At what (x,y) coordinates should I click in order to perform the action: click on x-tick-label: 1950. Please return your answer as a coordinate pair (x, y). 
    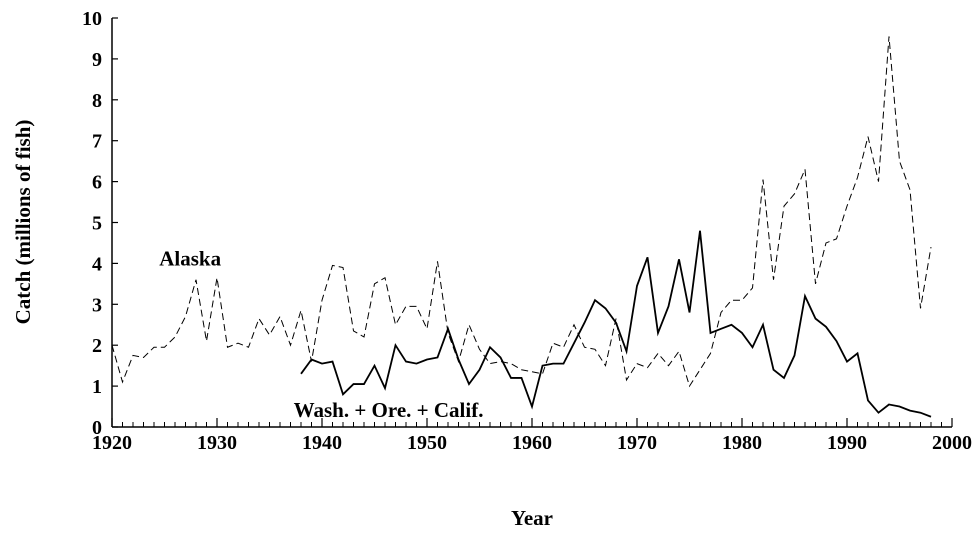
    Looking at the image, I should click on (427, 443).